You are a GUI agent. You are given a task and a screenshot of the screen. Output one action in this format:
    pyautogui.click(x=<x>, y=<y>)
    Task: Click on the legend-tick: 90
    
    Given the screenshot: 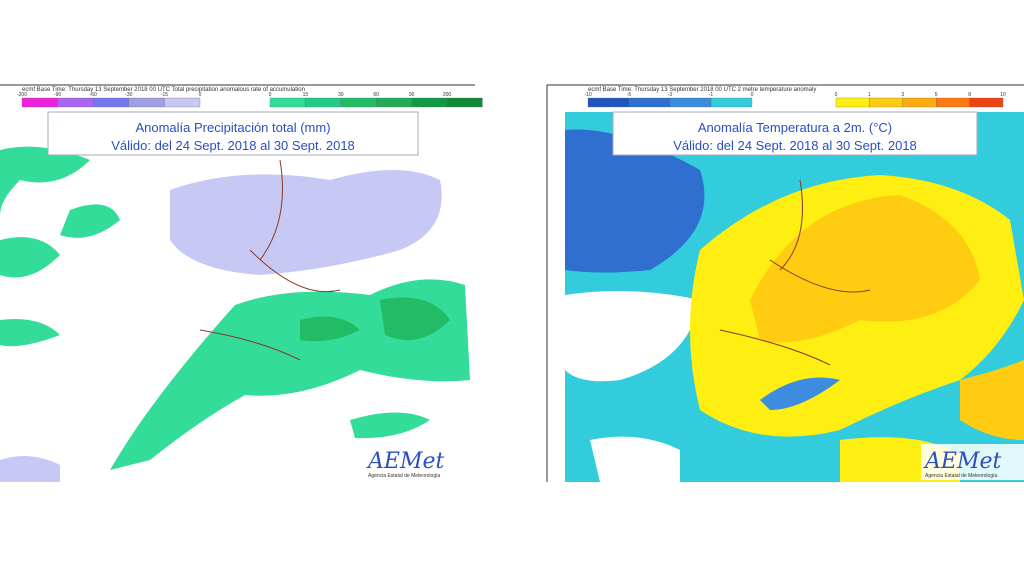 What is the action you would take?
    pyautogui.click(x=412, y=95)
    